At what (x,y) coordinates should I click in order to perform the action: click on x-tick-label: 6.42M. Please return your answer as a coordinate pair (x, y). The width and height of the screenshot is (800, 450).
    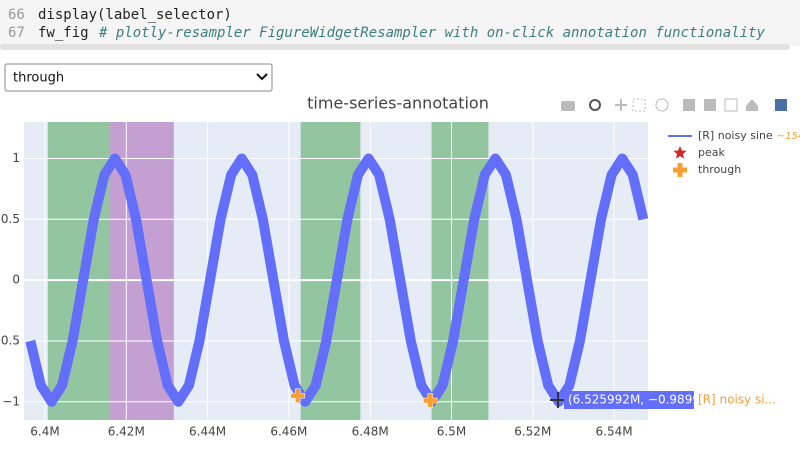
    Looking at the image, I should click on (126, 432).